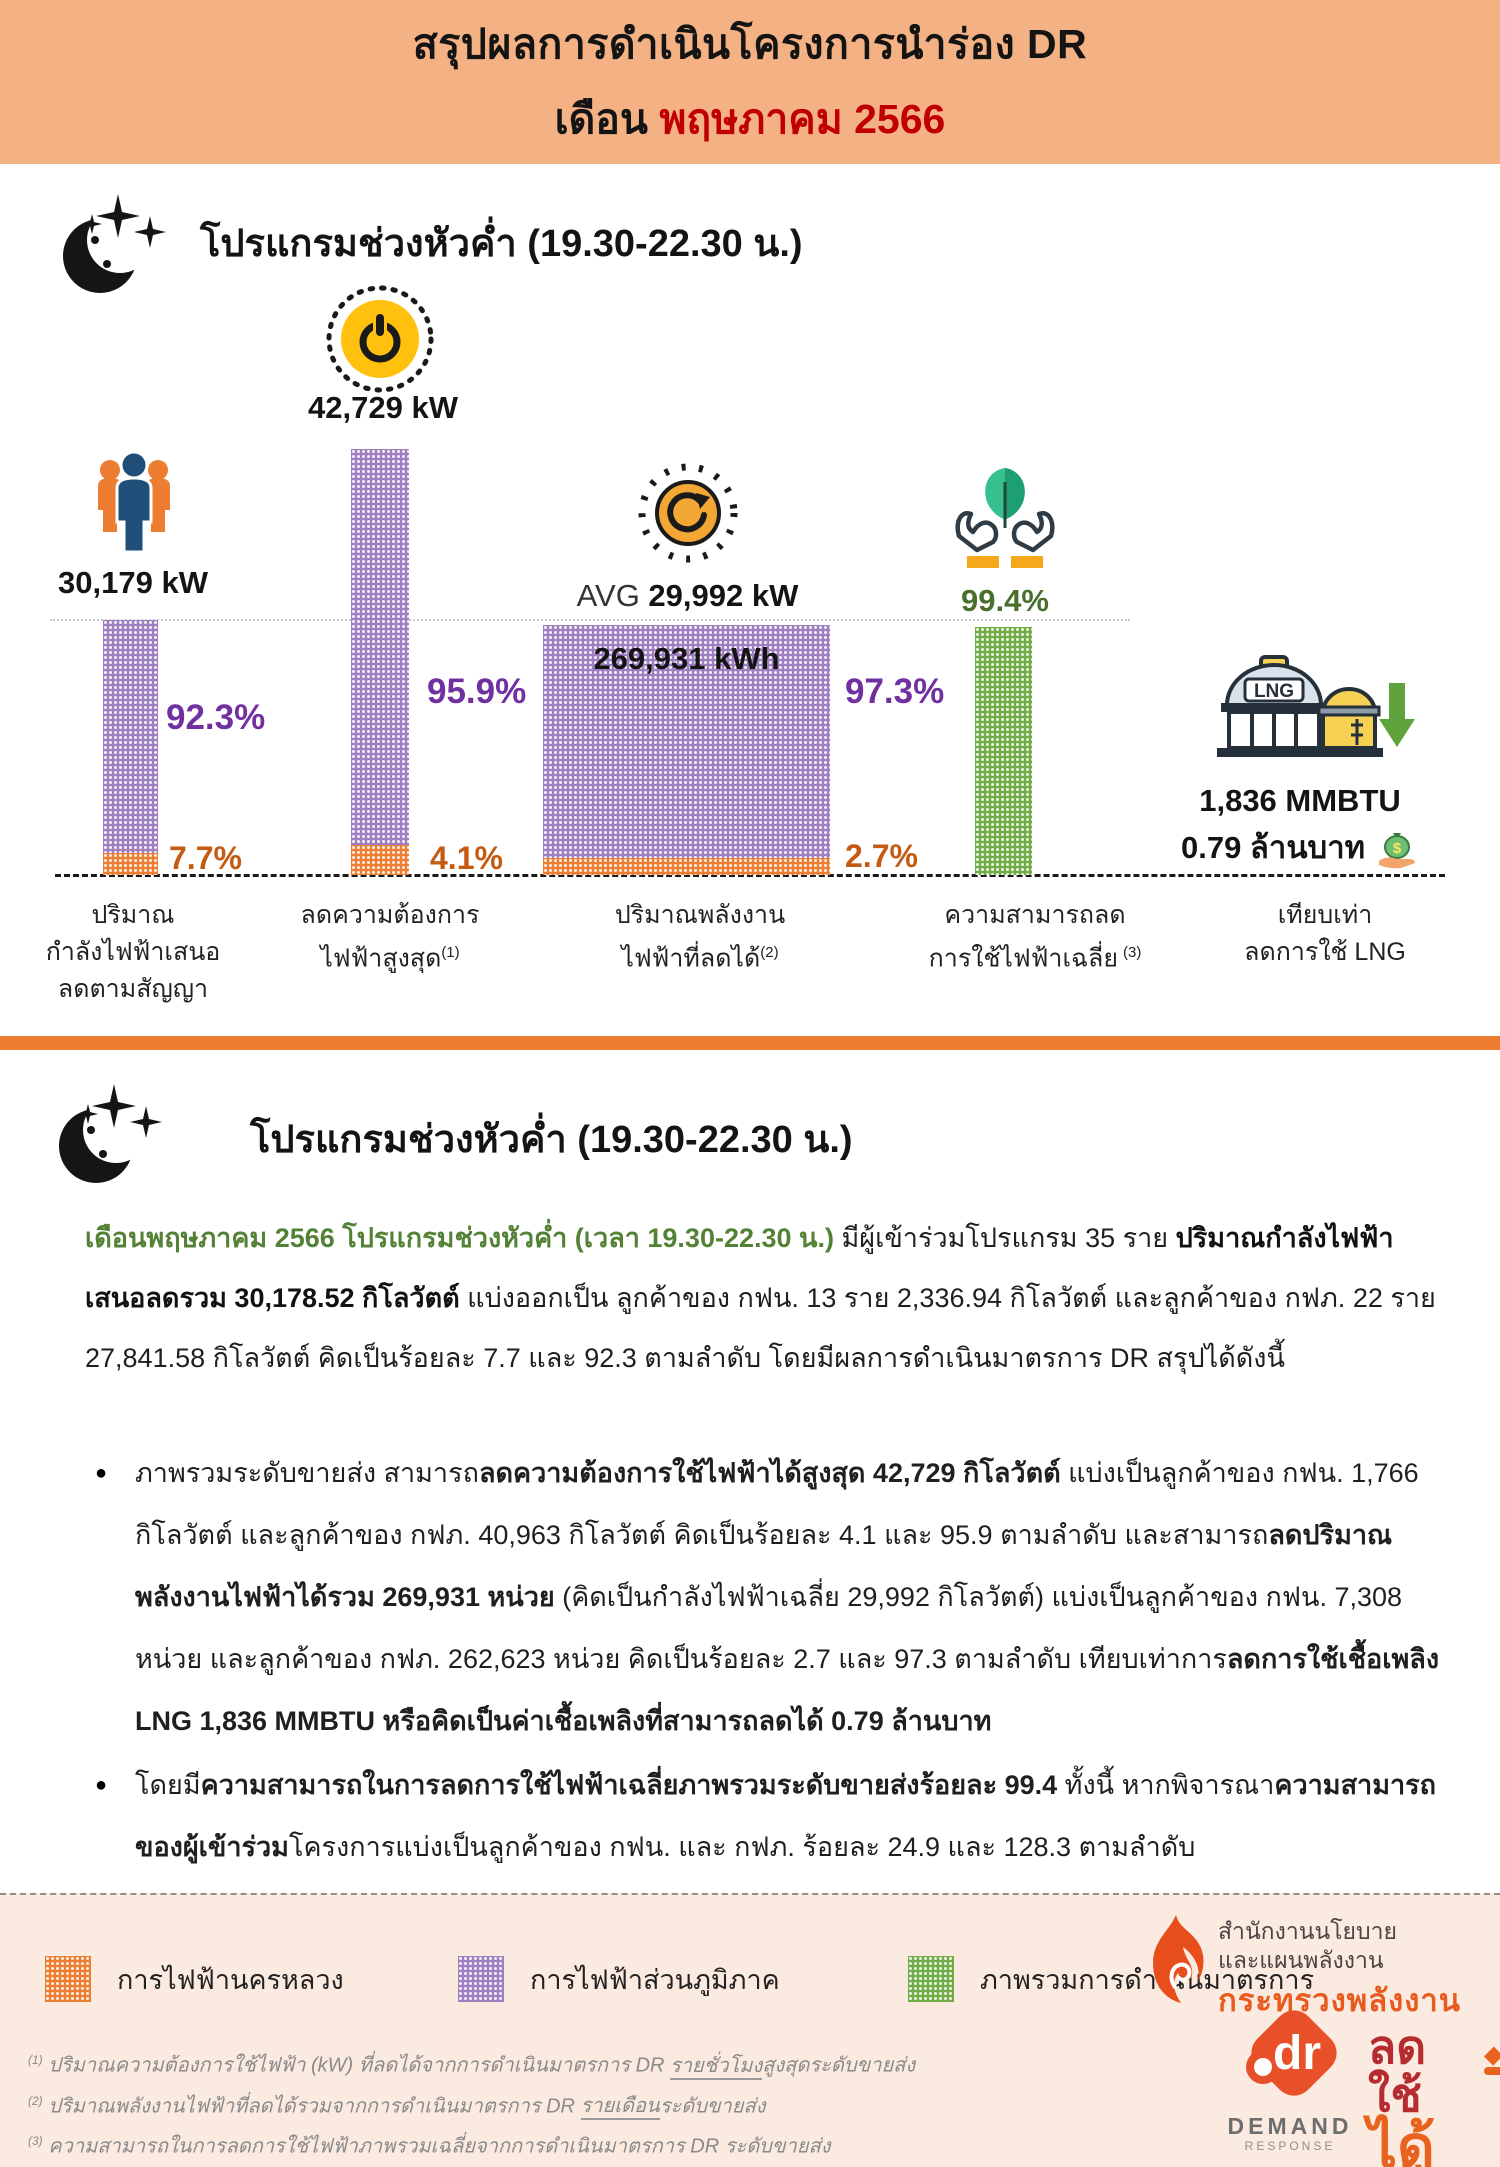 Image resolution: width=1500 pixels, height=2167 pixels. What do you see at coordinates (1491, 2071) in the screenshot?
I see `dr-tagline-dash` at bounding box center [1491, 2071].